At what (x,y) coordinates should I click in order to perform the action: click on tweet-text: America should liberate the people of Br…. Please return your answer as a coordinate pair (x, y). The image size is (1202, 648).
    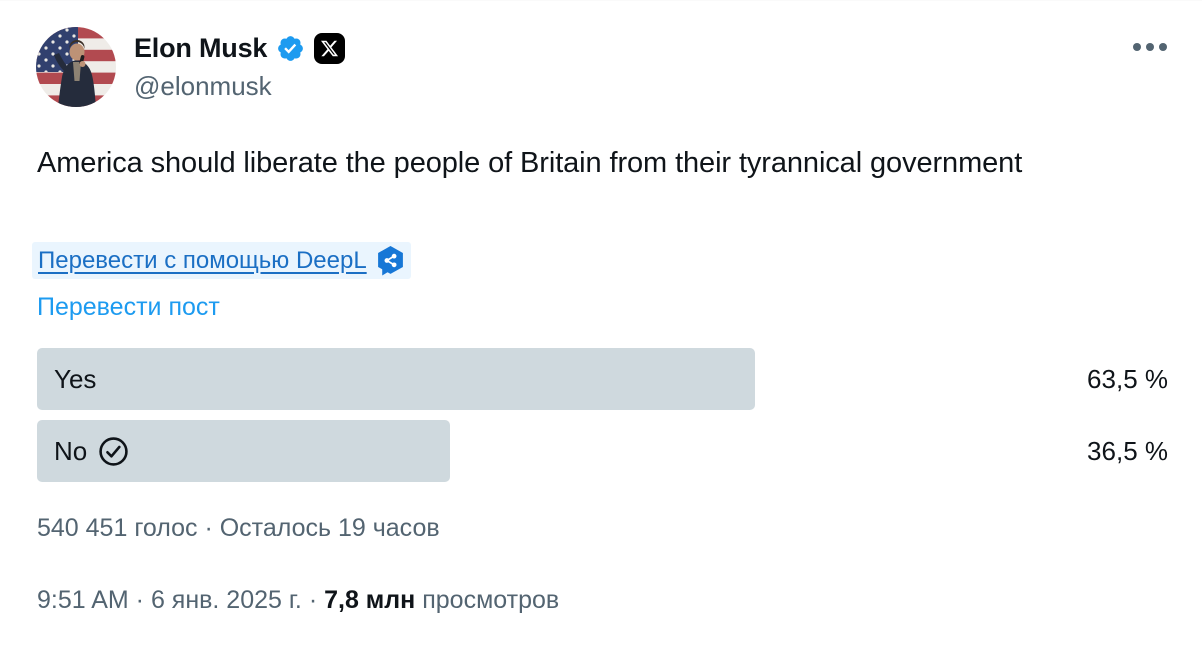
    Looking at the image, I should click on (530, 163).